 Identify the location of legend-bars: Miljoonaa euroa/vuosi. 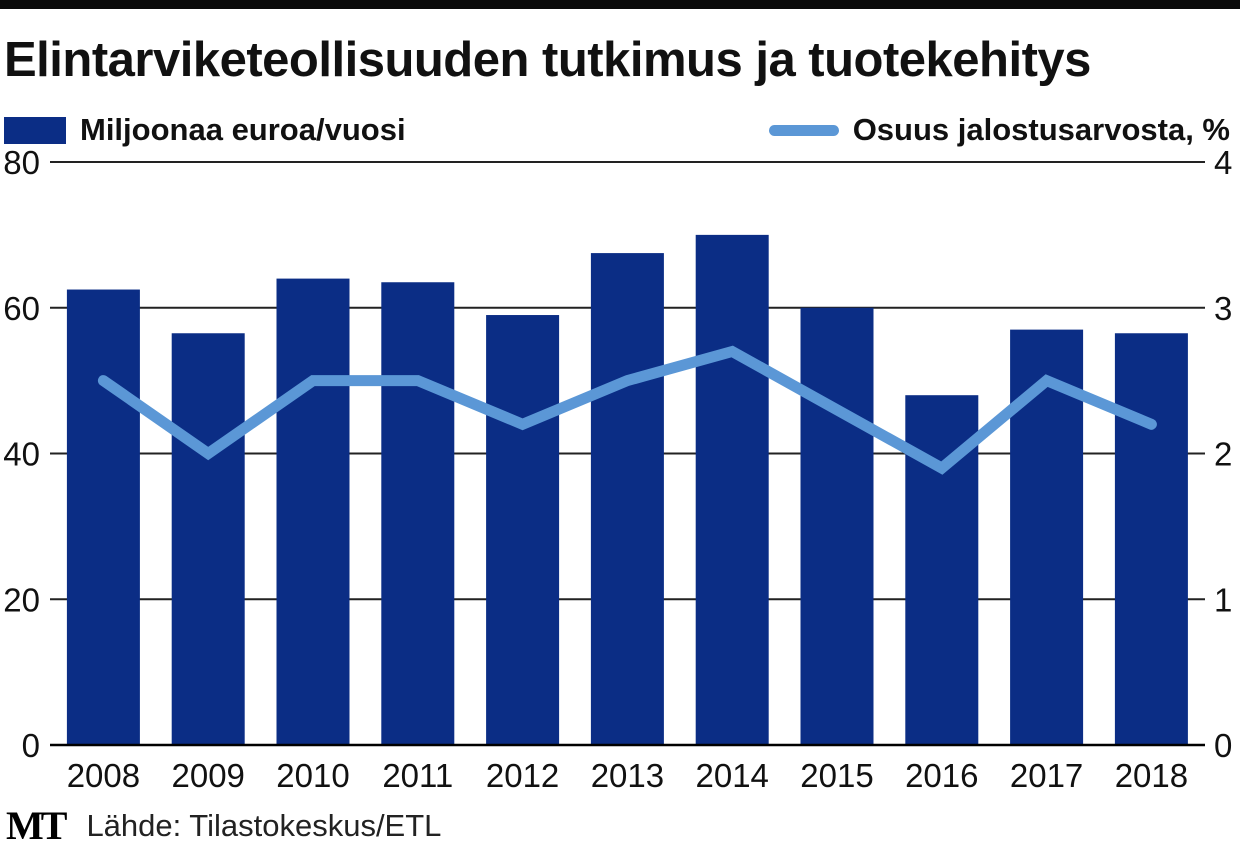
(205, 130).